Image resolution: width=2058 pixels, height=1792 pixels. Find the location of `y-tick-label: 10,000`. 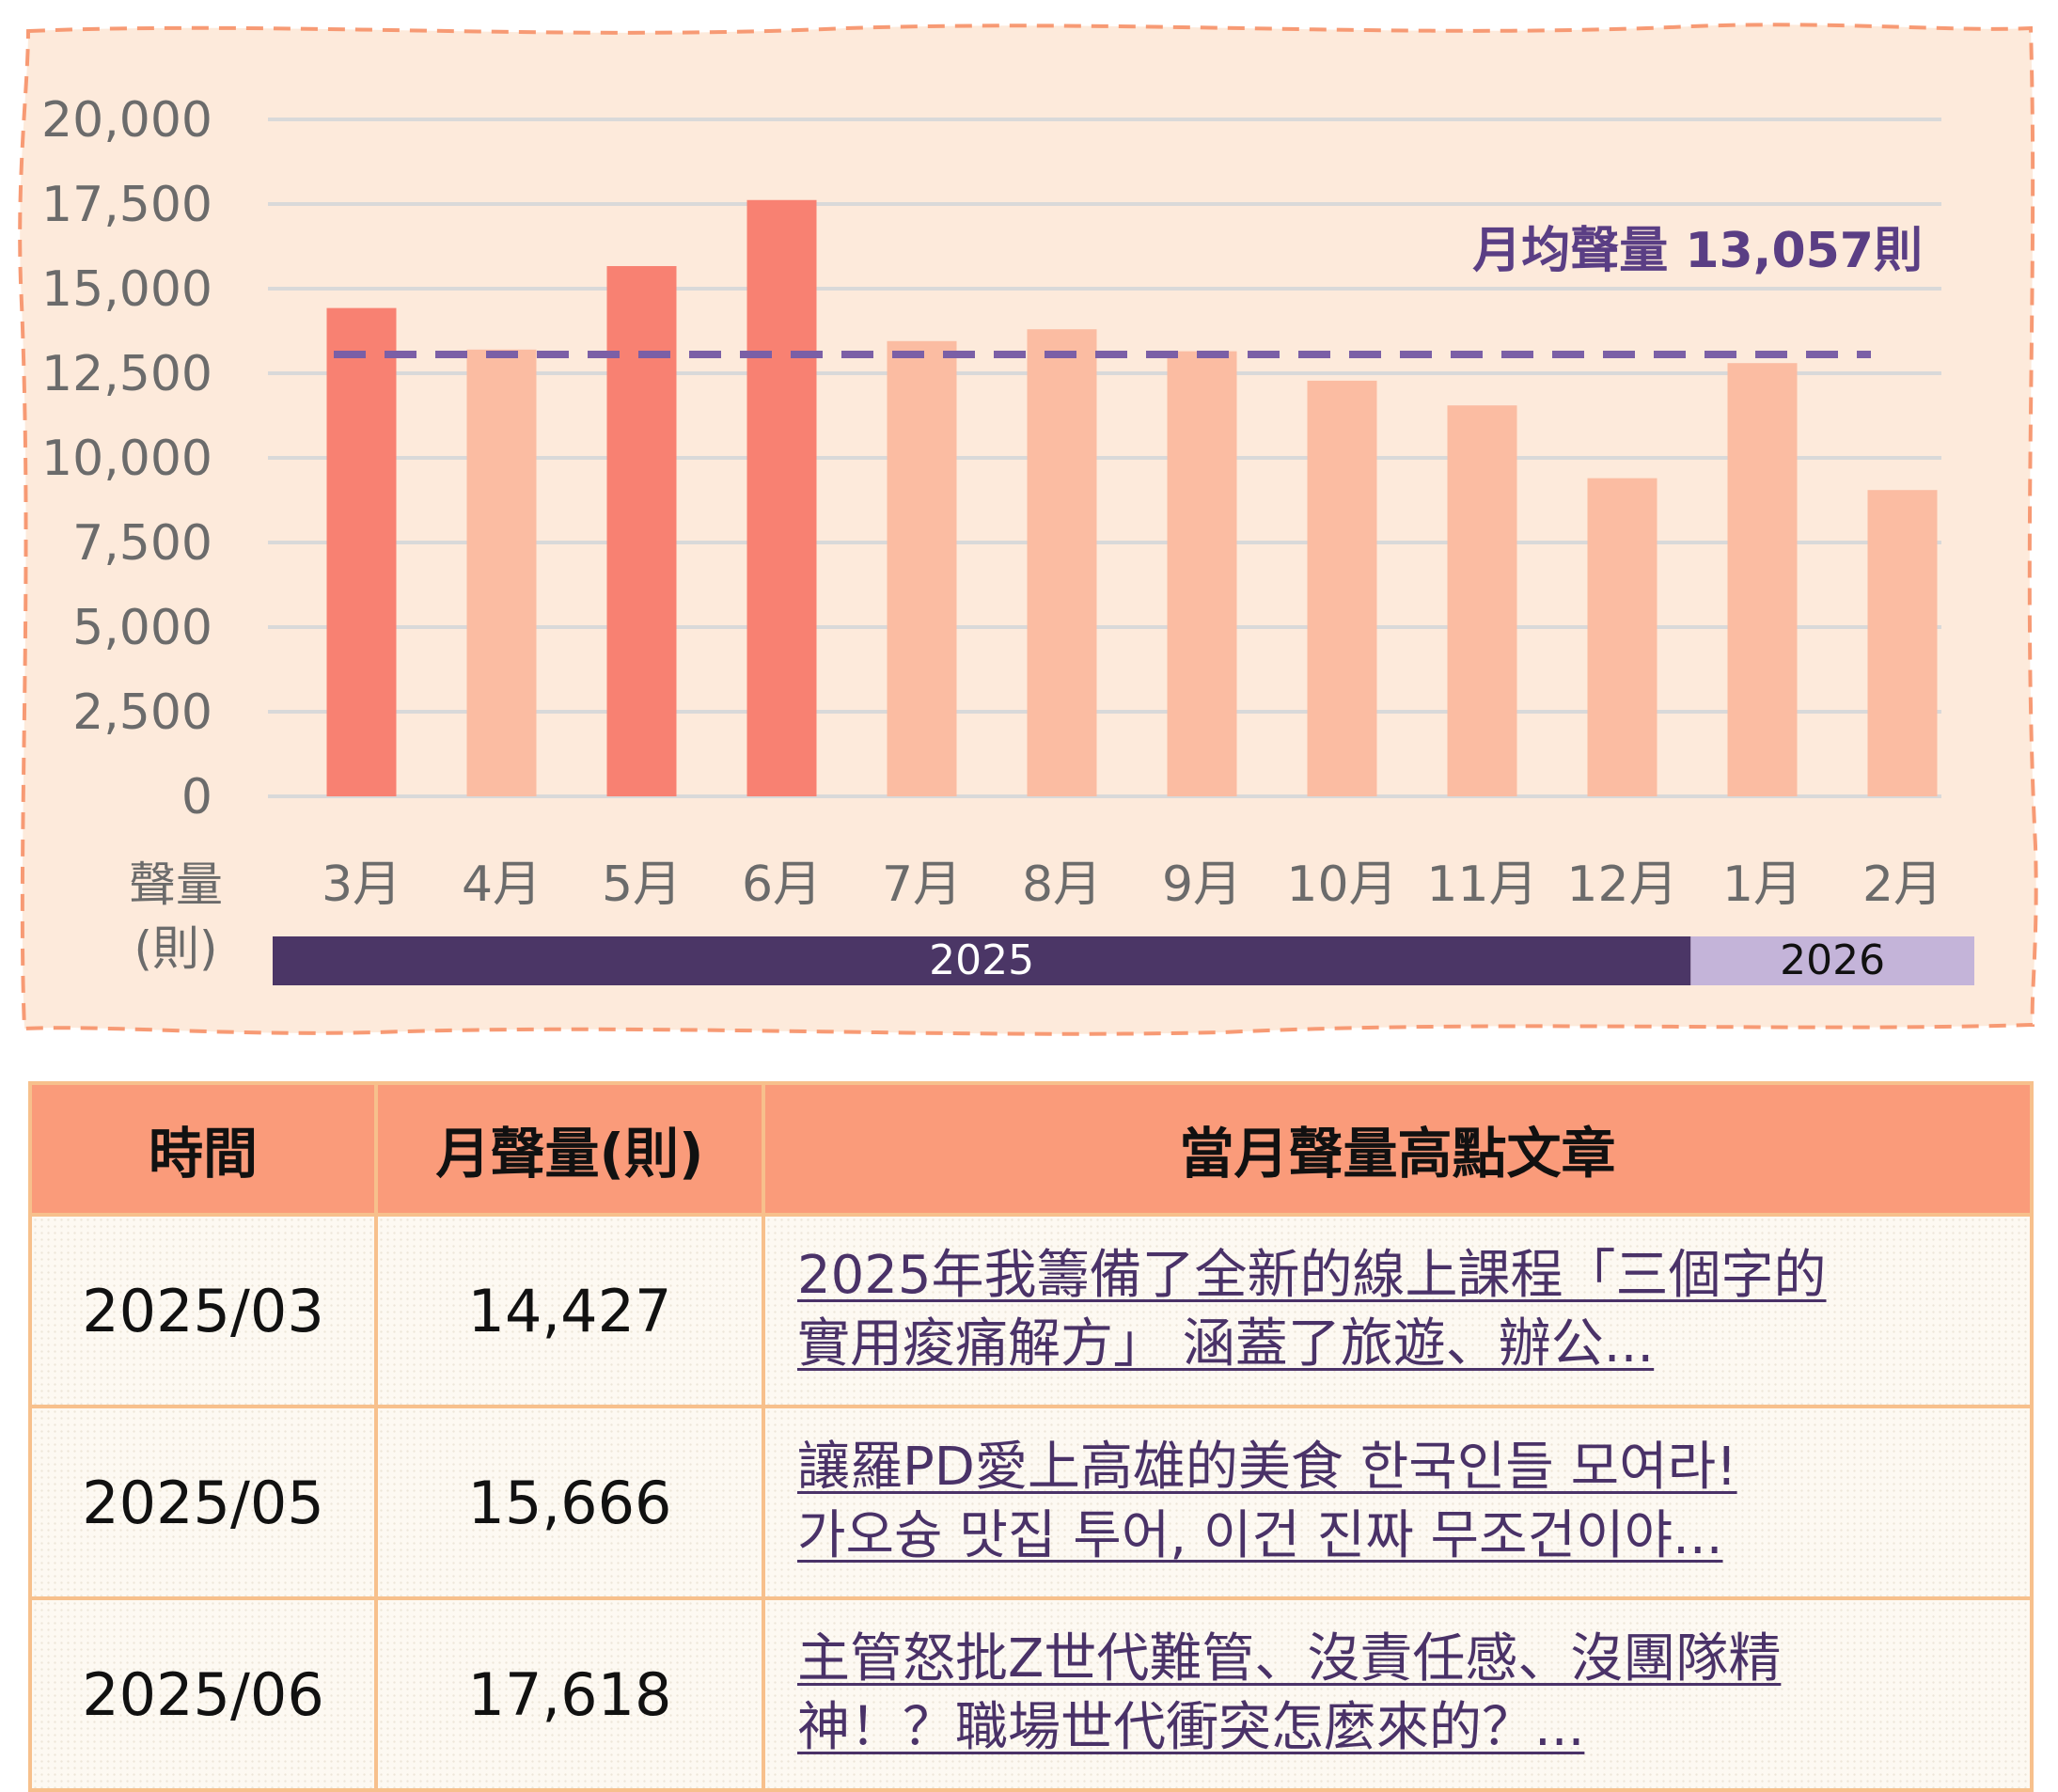

y-tick-label: 10,000 is located at coordinates (126, 459).